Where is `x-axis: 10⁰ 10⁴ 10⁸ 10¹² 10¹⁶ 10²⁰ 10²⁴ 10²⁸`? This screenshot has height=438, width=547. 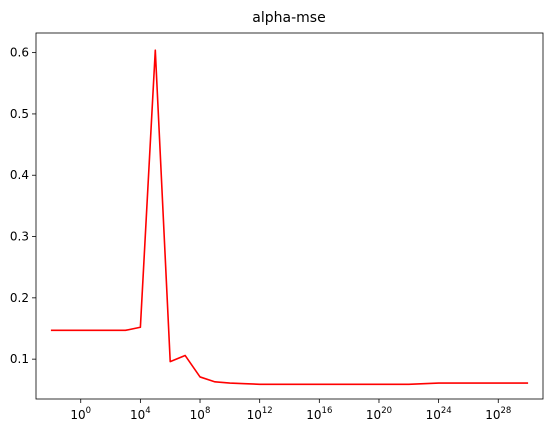
x-axis: 10⁰ 10⁴ 10⁸ 10¹² 10¹⁶ 10²⁰ 10²⁴ 10²⁸ is located at coordinates (290, 410).